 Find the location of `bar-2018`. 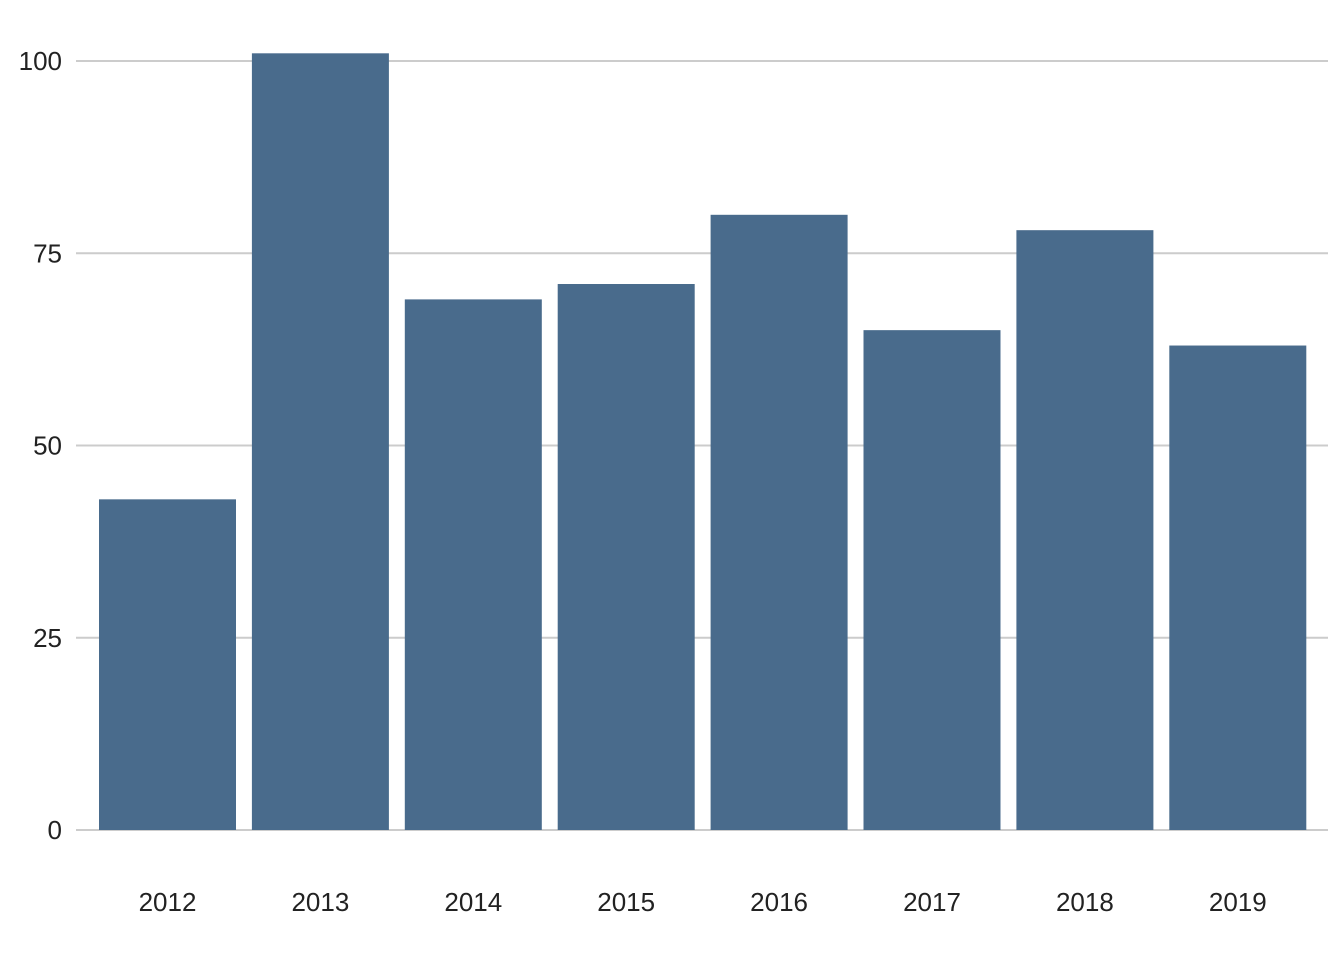

bar-2018 is located at coordinates (1085, 530).